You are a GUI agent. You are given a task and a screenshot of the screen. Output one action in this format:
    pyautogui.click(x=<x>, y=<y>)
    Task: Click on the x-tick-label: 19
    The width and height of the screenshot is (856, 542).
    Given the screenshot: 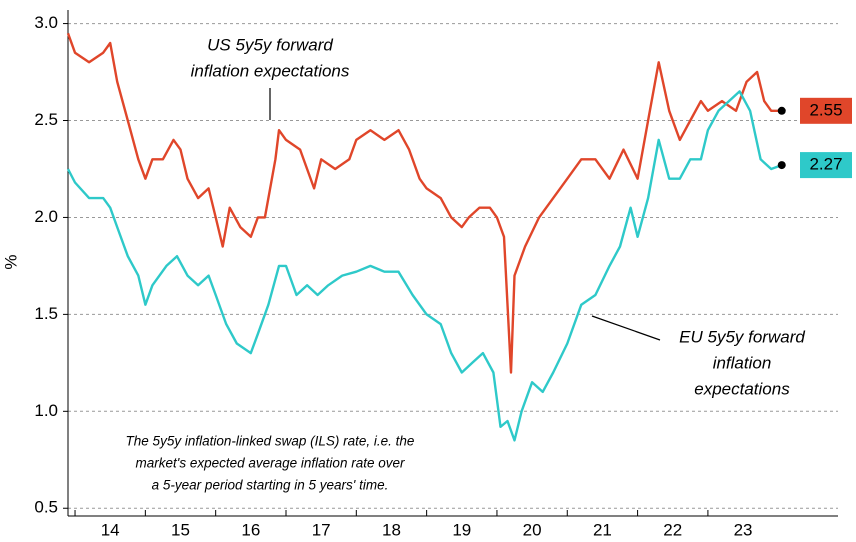 What is the action you would take?
    pyautogui.click(x=461, y=529)
    